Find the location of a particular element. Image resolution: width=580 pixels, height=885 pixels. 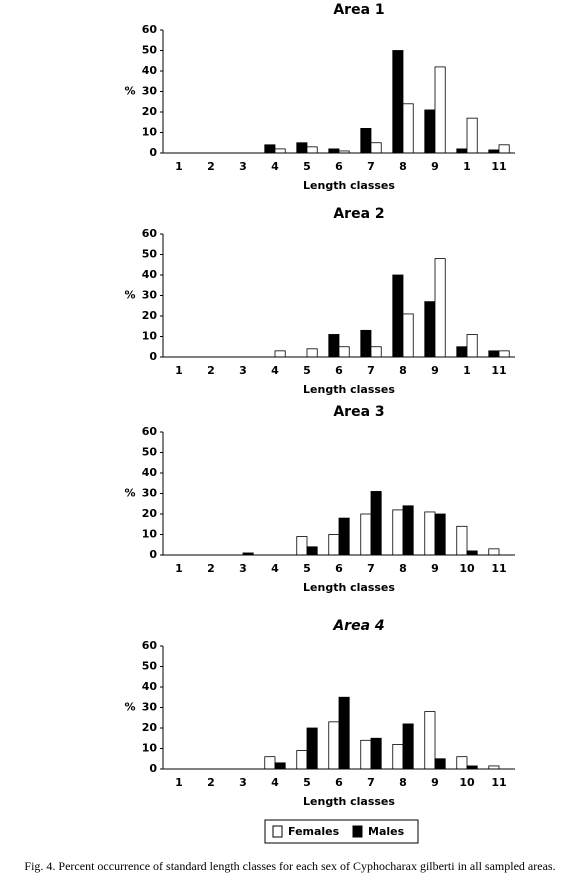

legend-label: Females is located at coordinates (314, 831).